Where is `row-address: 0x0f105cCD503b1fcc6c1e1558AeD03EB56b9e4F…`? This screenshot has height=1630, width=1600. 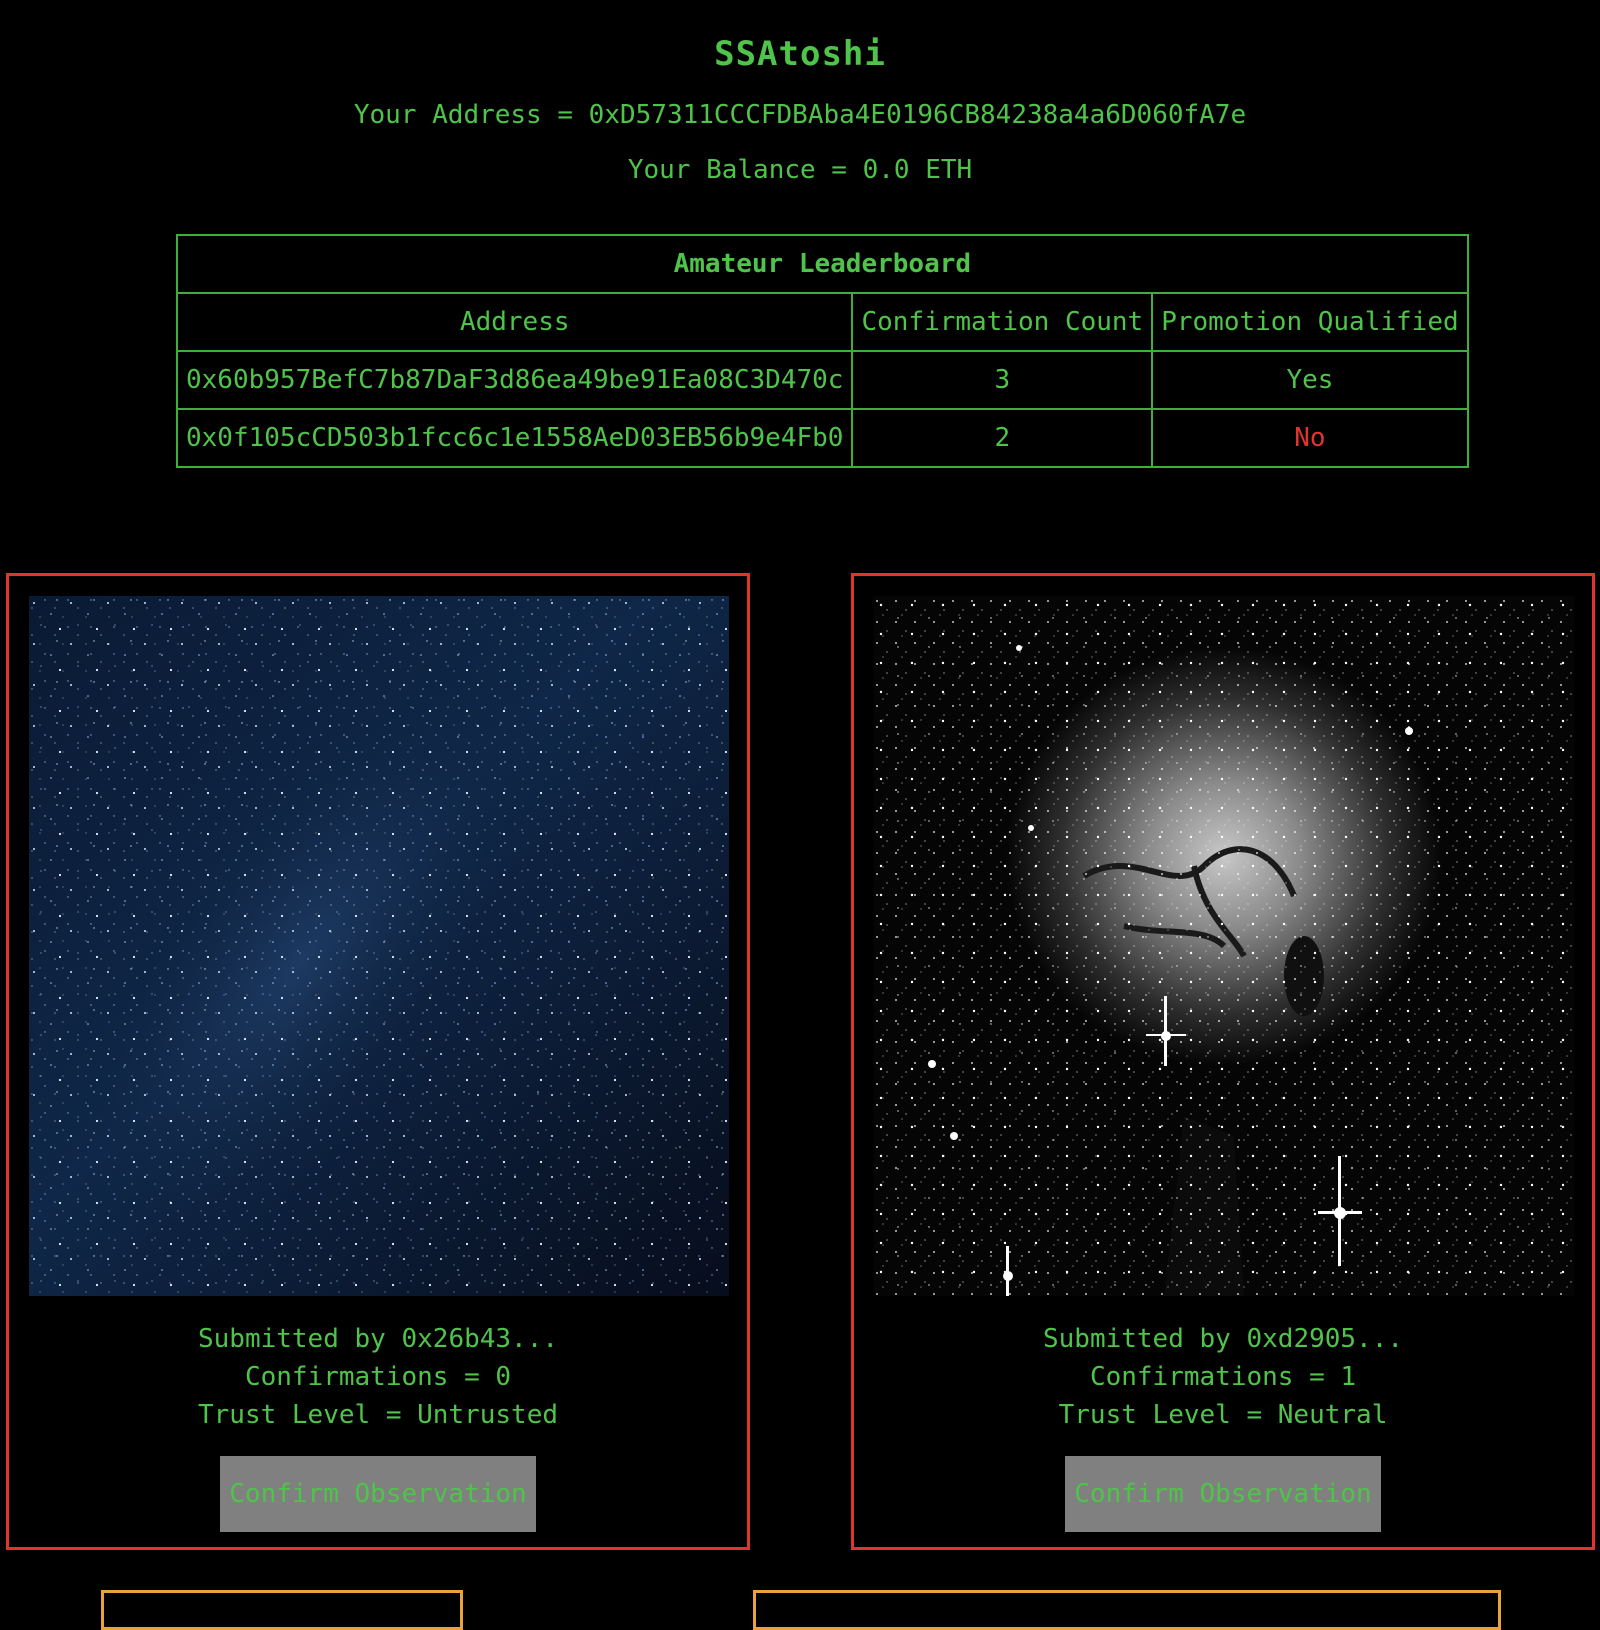
row-address: 0x0f105cCD503b1fcc6c1e1558AeD03EB56b9e4F… is located at coordinates (514, 438).